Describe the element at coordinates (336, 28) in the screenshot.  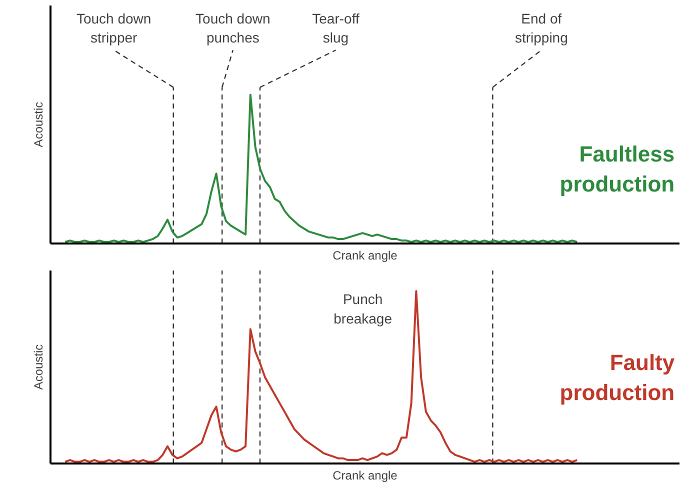
I see `text: Tear-off slug` at that location.